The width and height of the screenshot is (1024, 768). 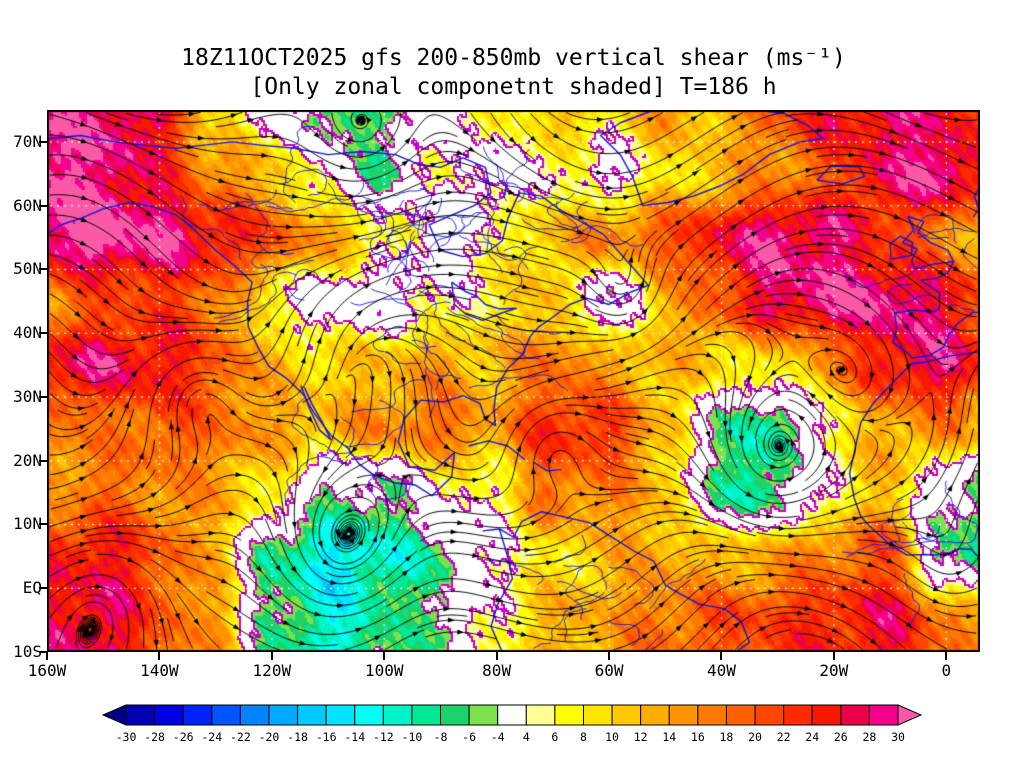 I want to click on y-axis-label: 10N, so click(x=27, y=524).